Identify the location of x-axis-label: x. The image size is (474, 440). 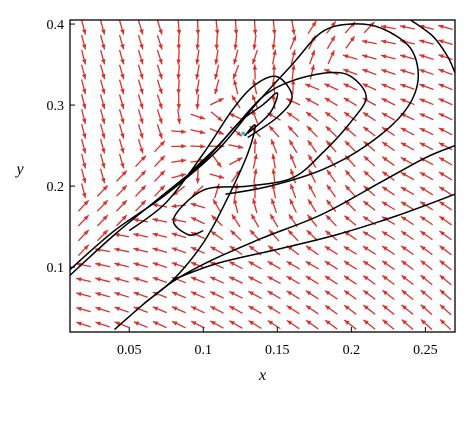
(262, 375).